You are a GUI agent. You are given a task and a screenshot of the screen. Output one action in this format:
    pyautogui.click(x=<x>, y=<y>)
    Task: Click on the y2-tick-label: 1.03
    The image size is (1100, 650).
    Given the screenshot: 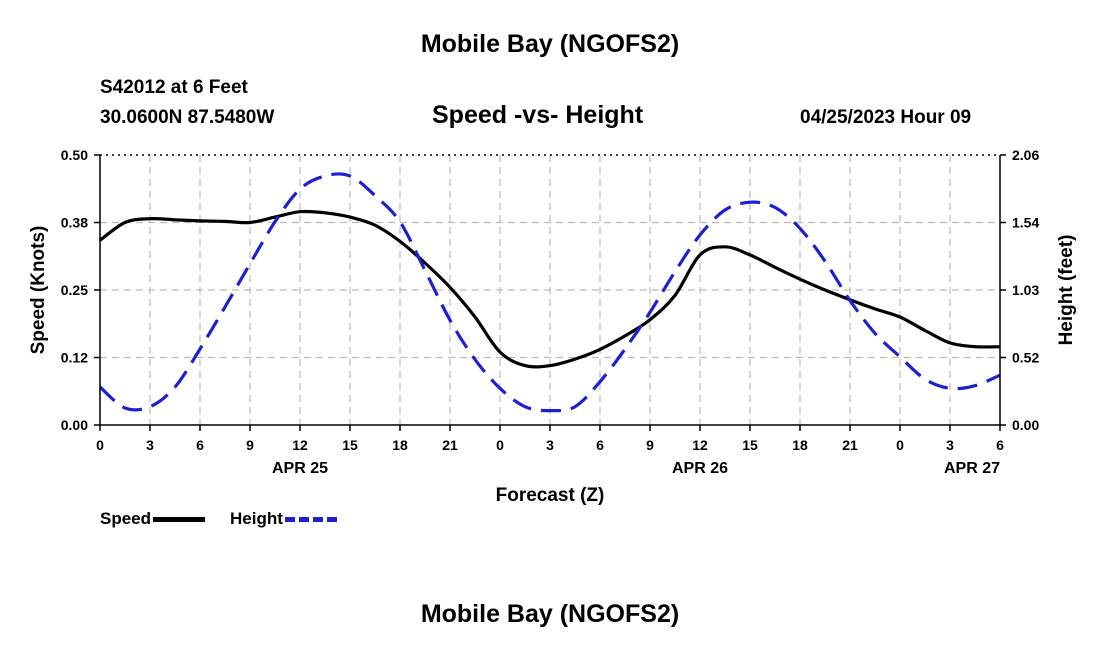 What is the action you would take?
    pyautogui.click(x=1025, y=290)
    